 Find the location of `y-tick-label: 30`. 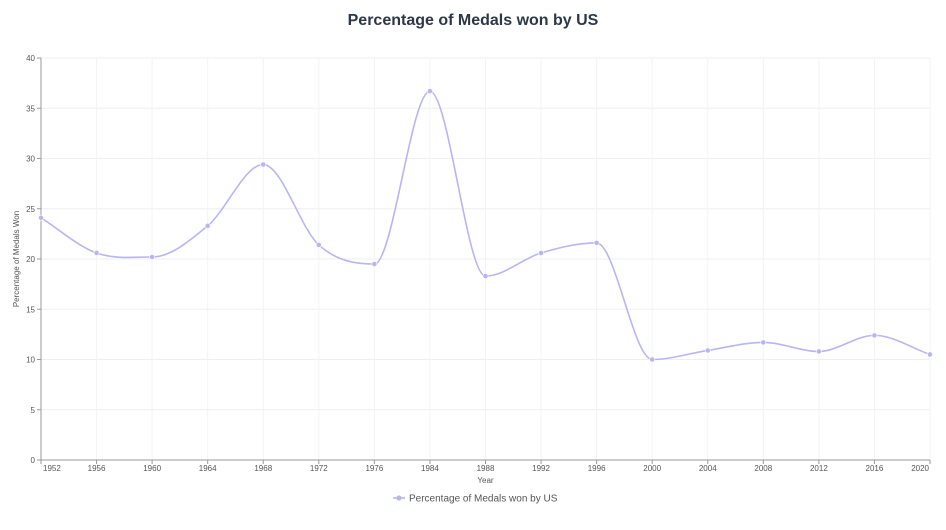

y-tick-label: 30 is located at coordinates (30, 159).